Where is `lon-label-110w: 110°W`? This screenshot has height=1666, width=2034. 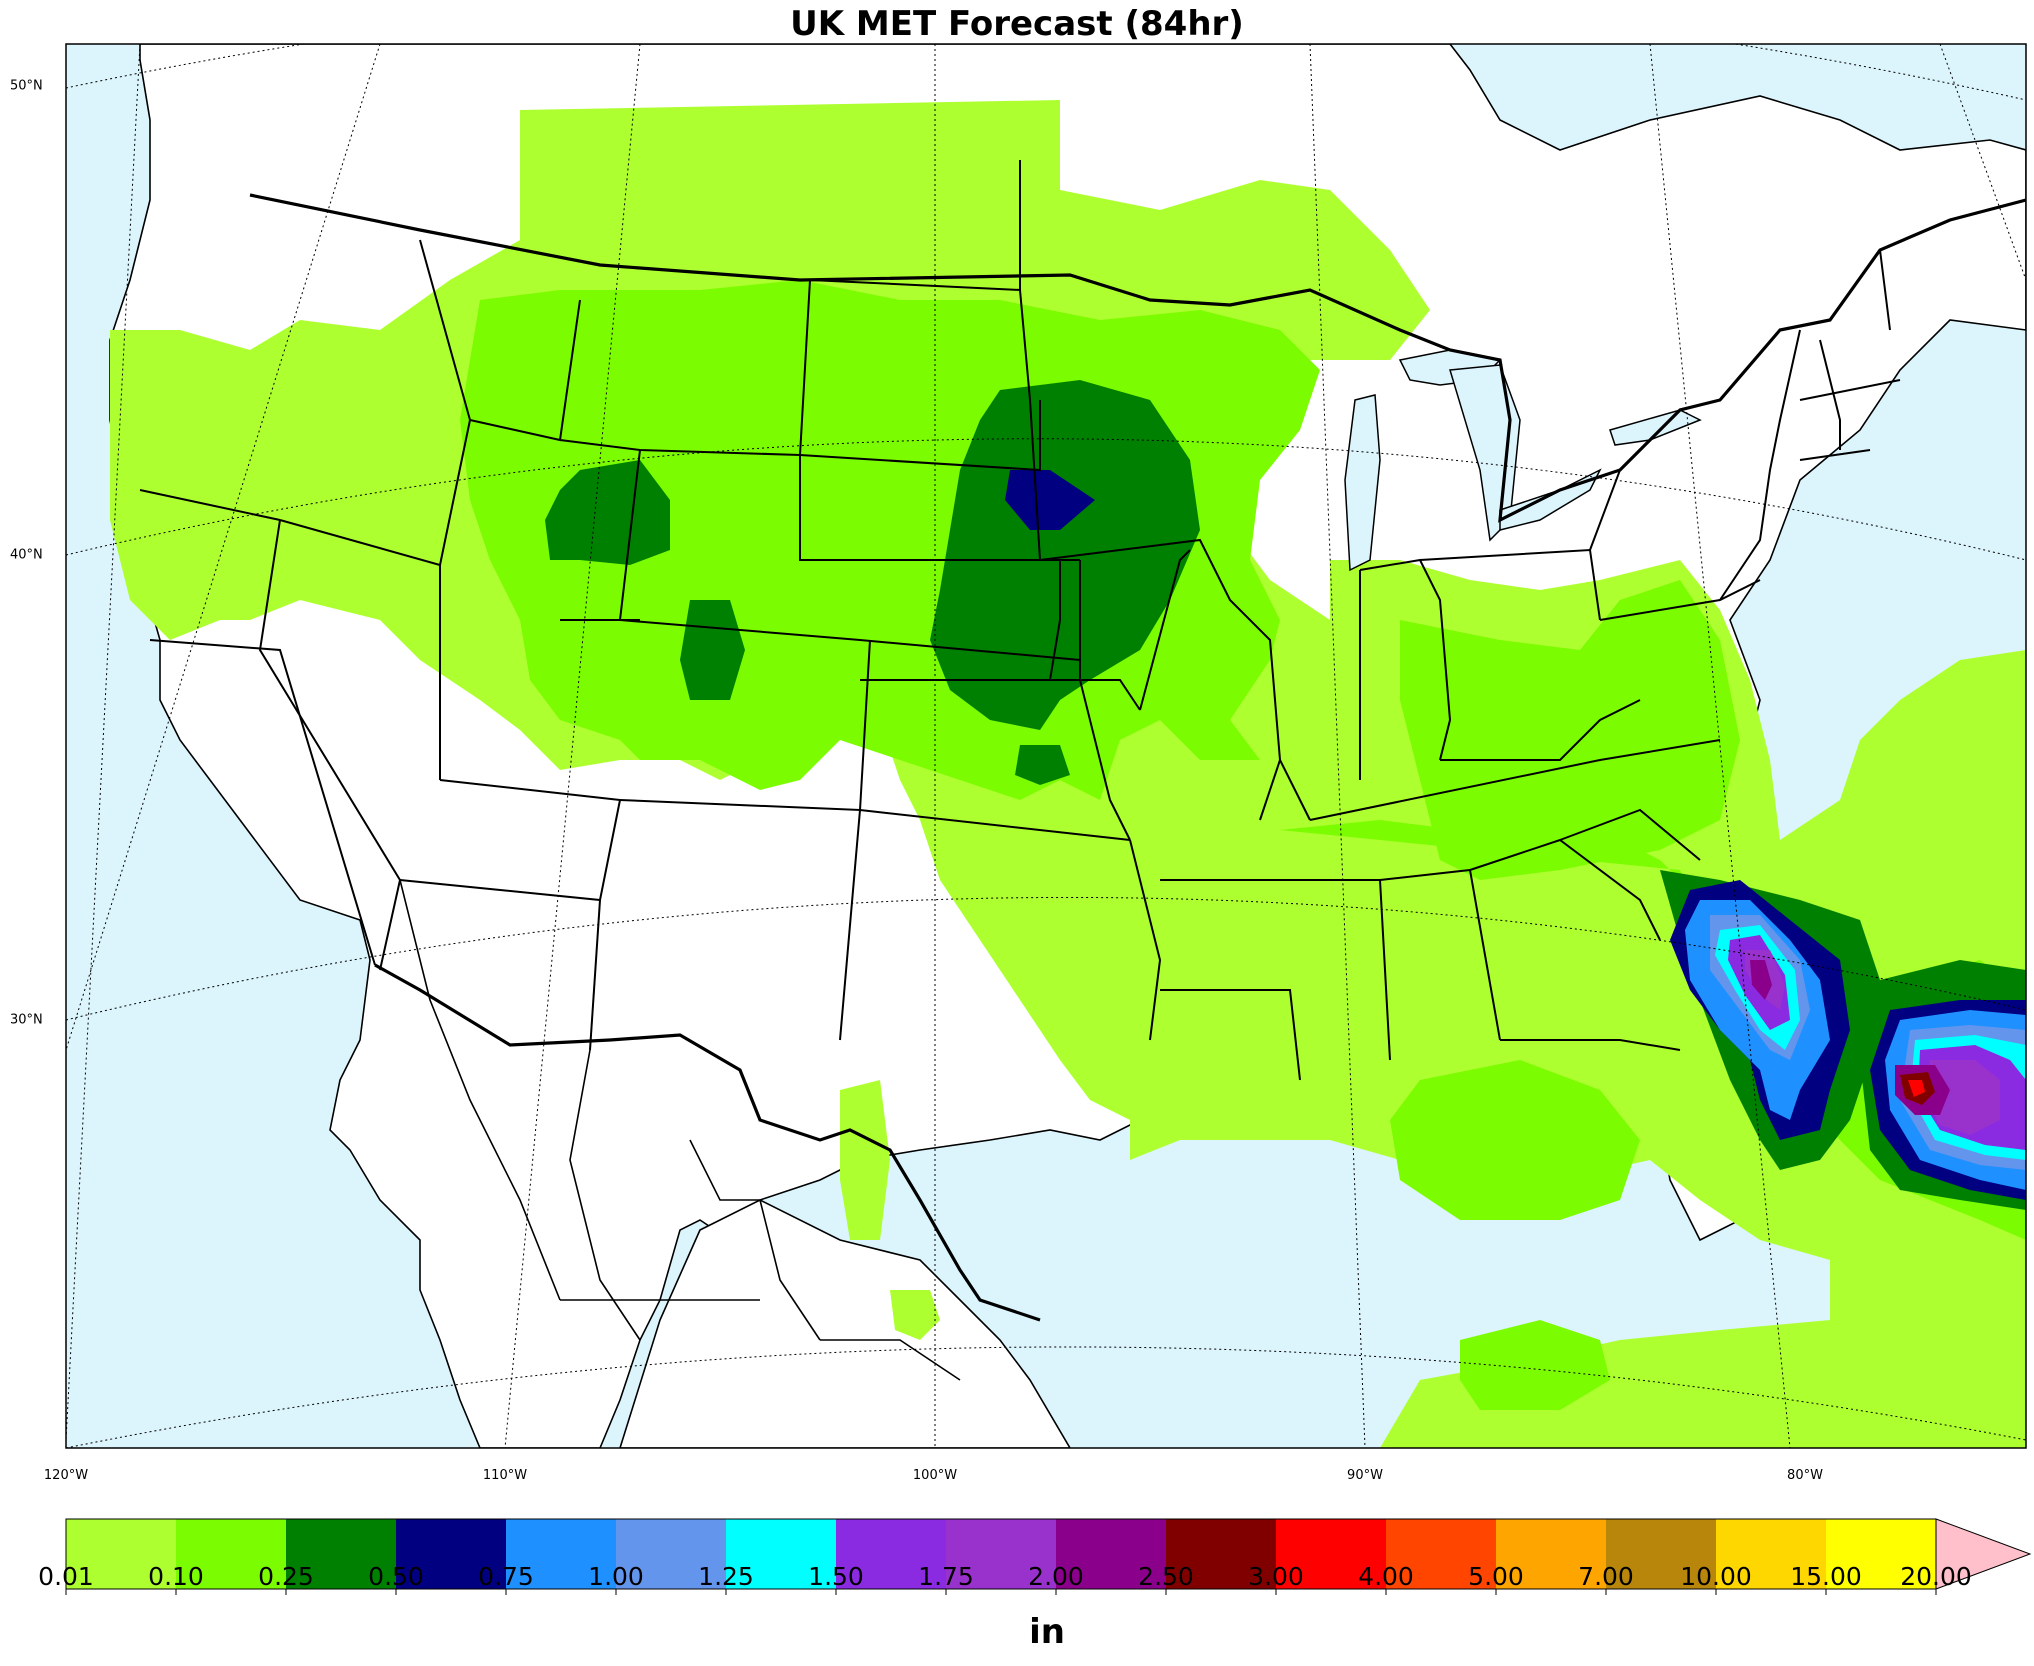
lon-label-110w: 110°W is located at coordinates (505, 1475).